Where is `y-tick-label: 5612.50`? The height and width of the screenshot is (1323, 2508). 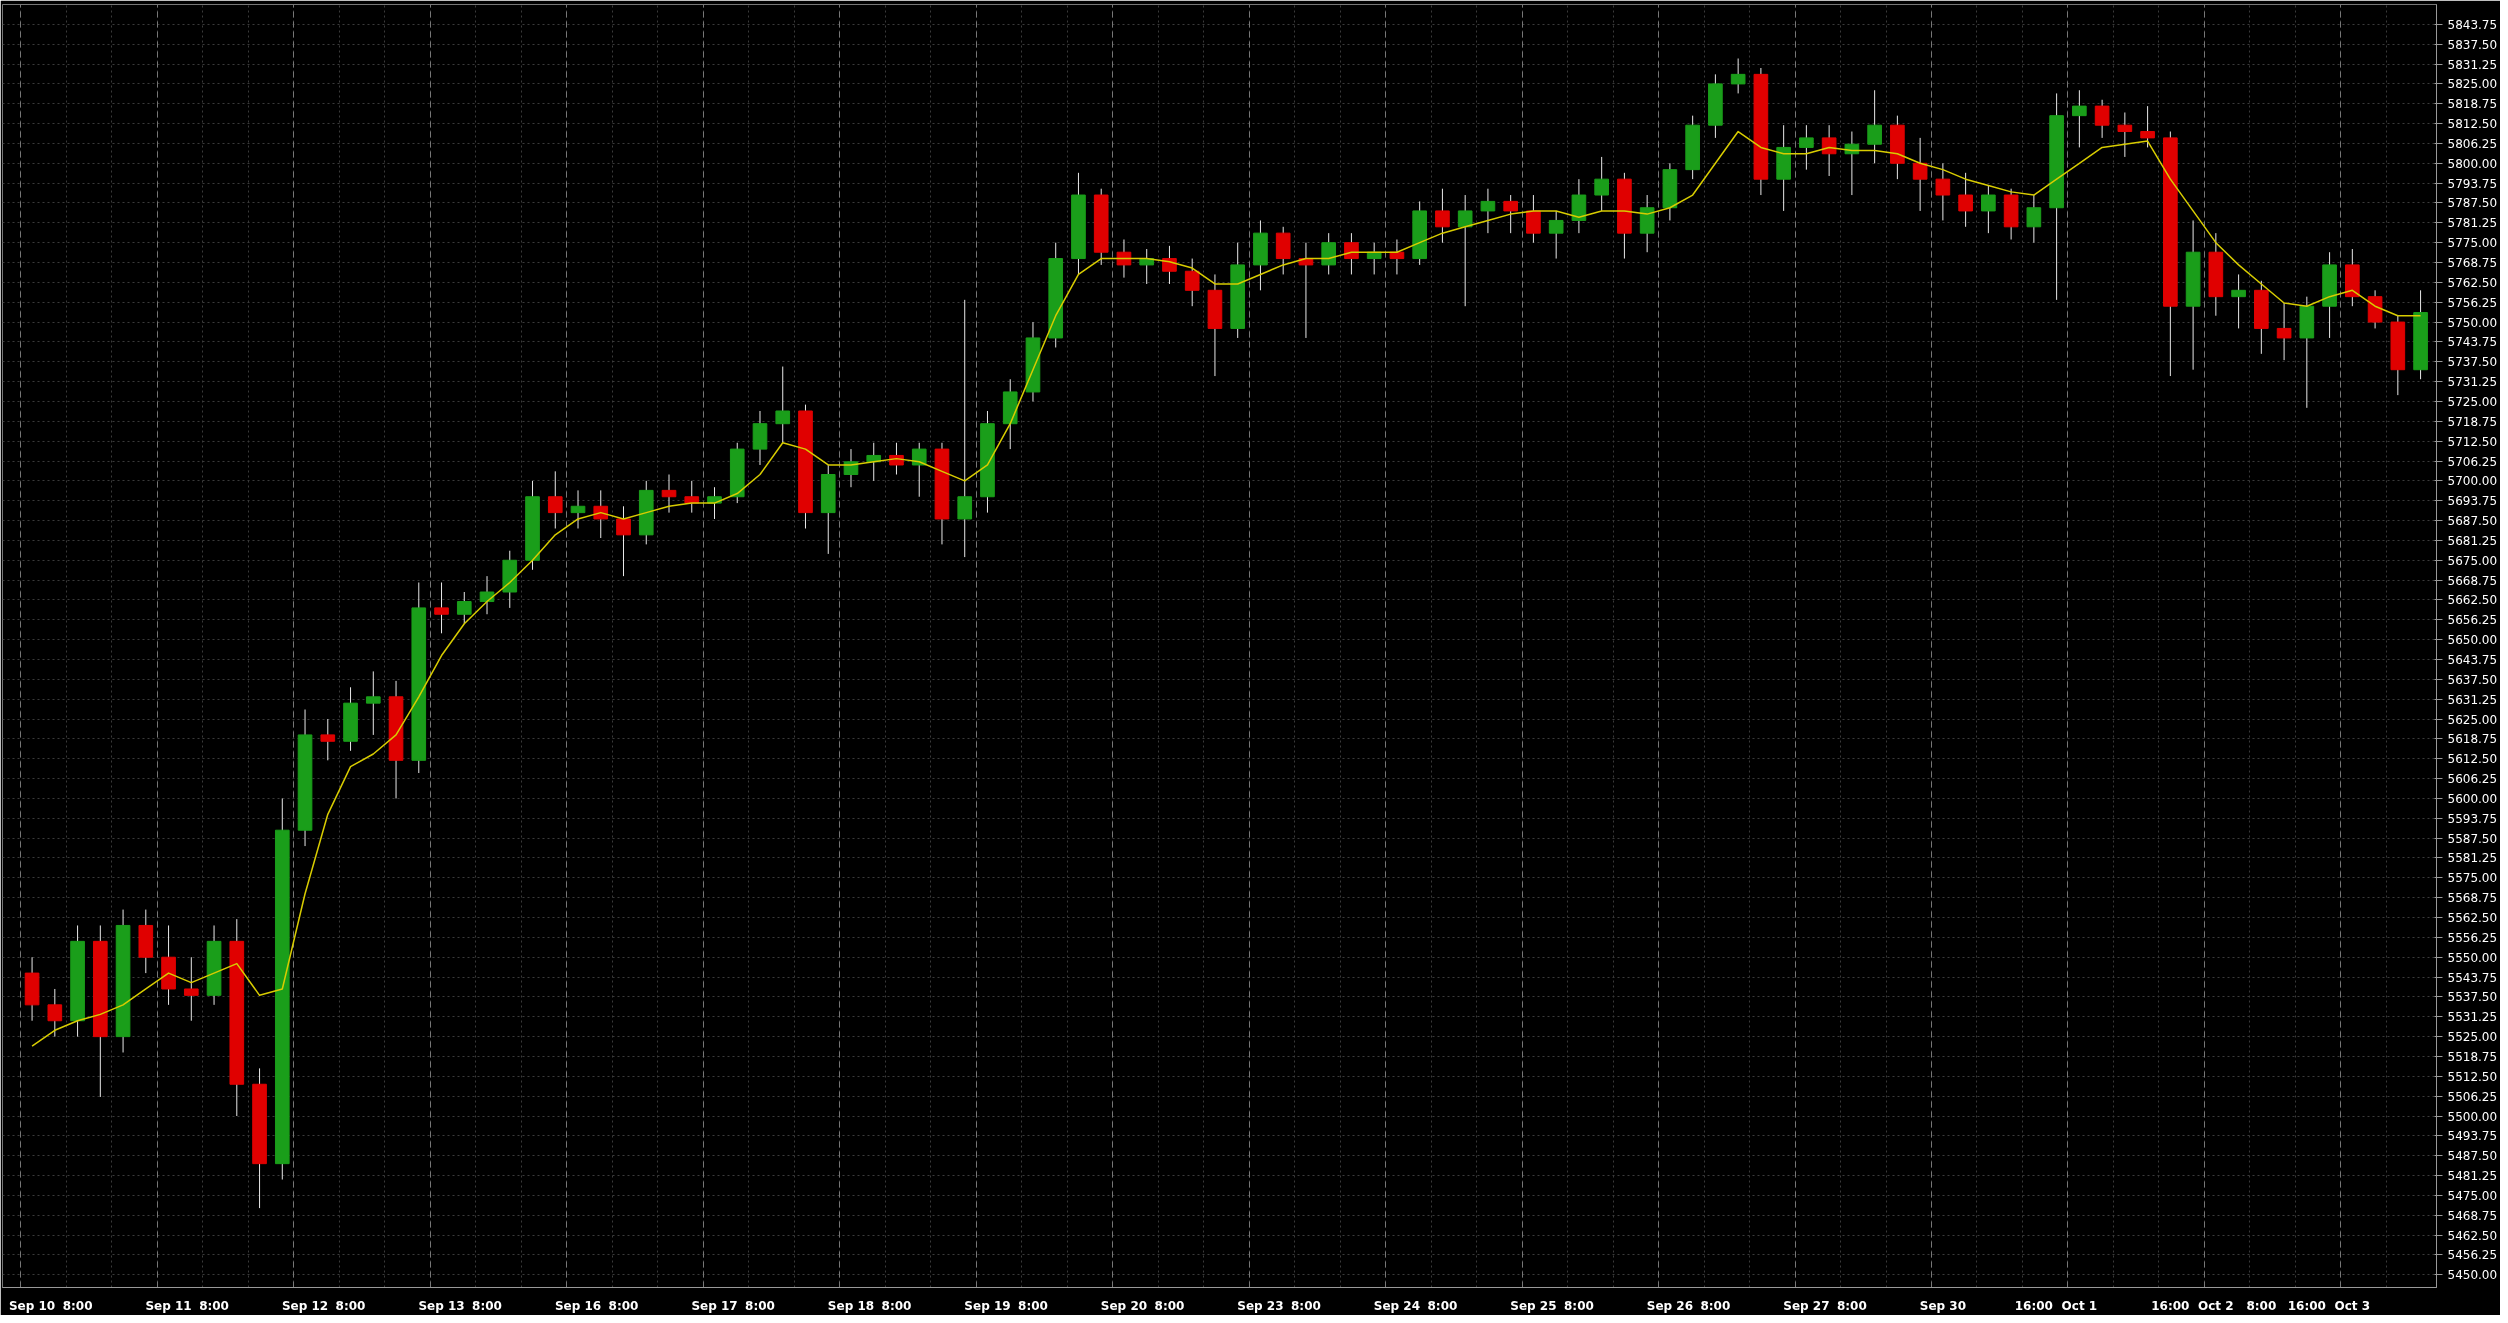 y-tick-label: 5612.50 is located at coordinates (2472, 759).